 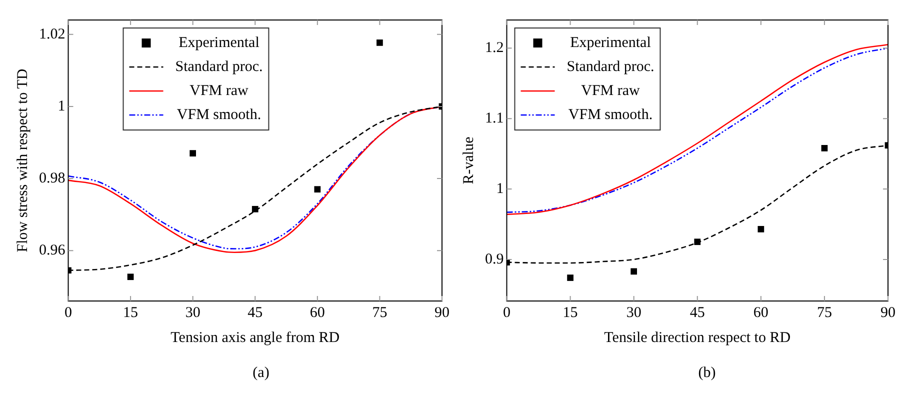 I want to click on text: (a), so click(x=261, y=373).